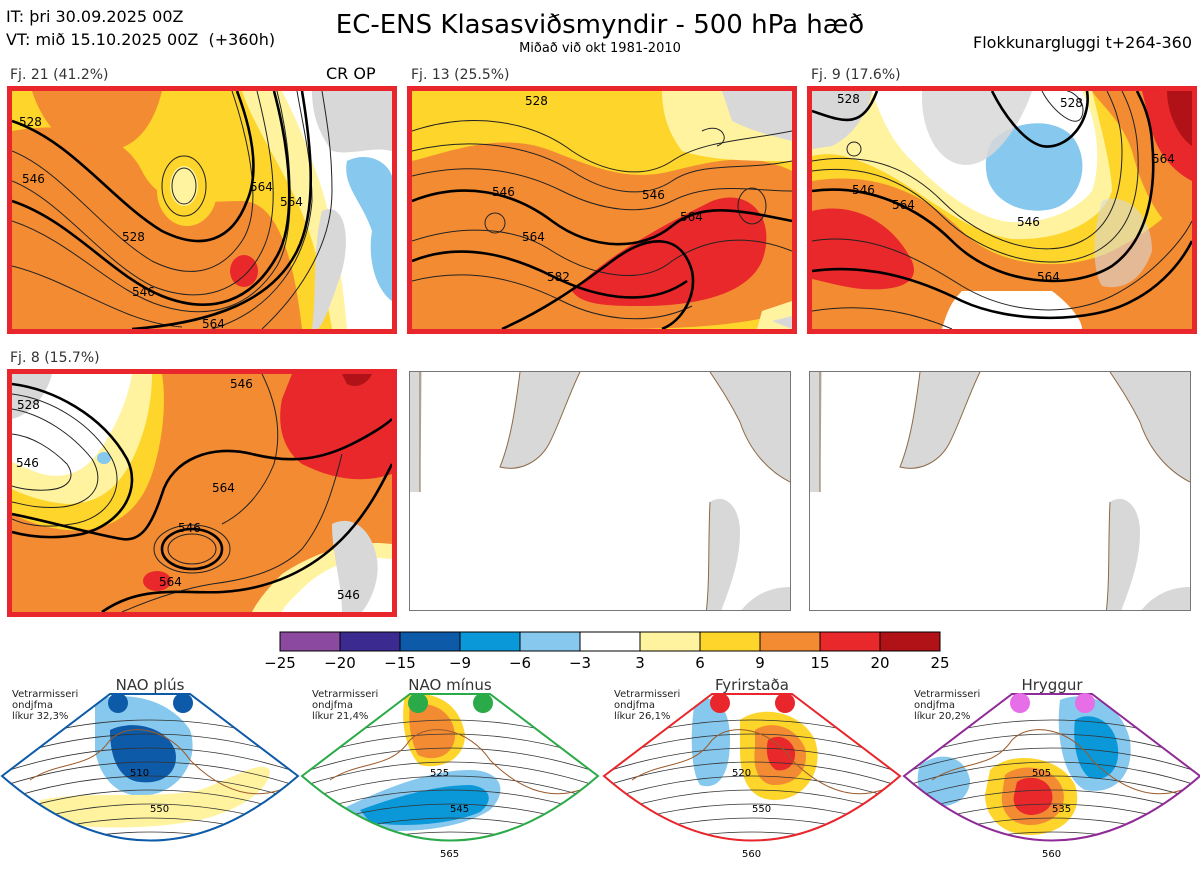 The height and width of the screenshot is (871, 1200). What do you see at coordinates (580, 663) in the screenshot?
I see `colorbar-tick-label: −3` at bounding box center [580, 663].